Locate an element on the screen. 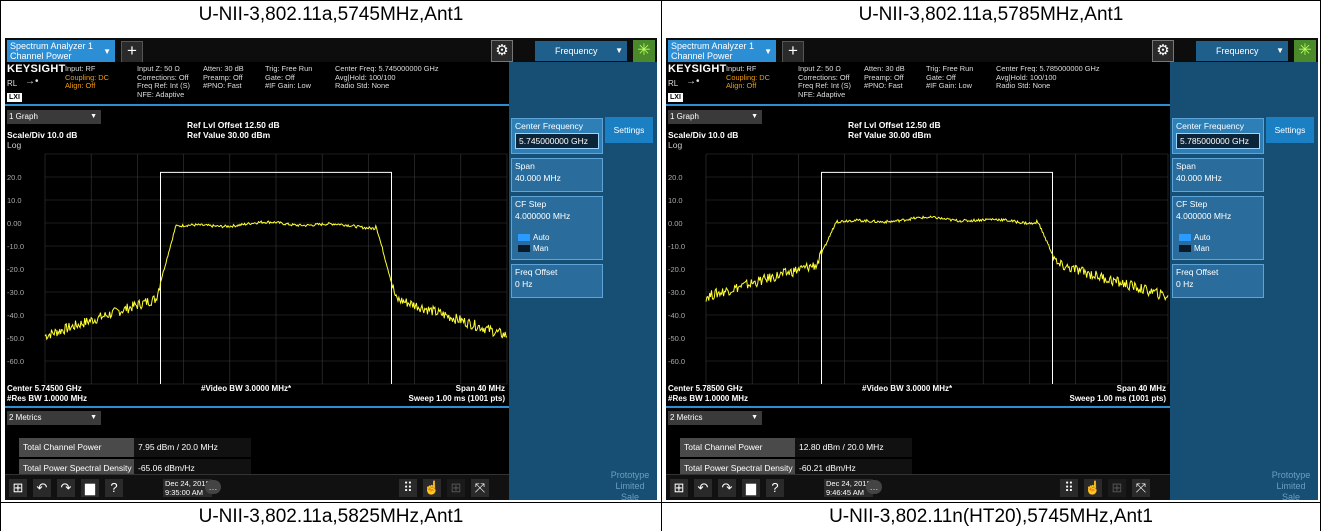 The width and height of the screenshot is (1321, 531). center-frequency-input: 5.745000000 GHz is located at coordinates (557, 141).